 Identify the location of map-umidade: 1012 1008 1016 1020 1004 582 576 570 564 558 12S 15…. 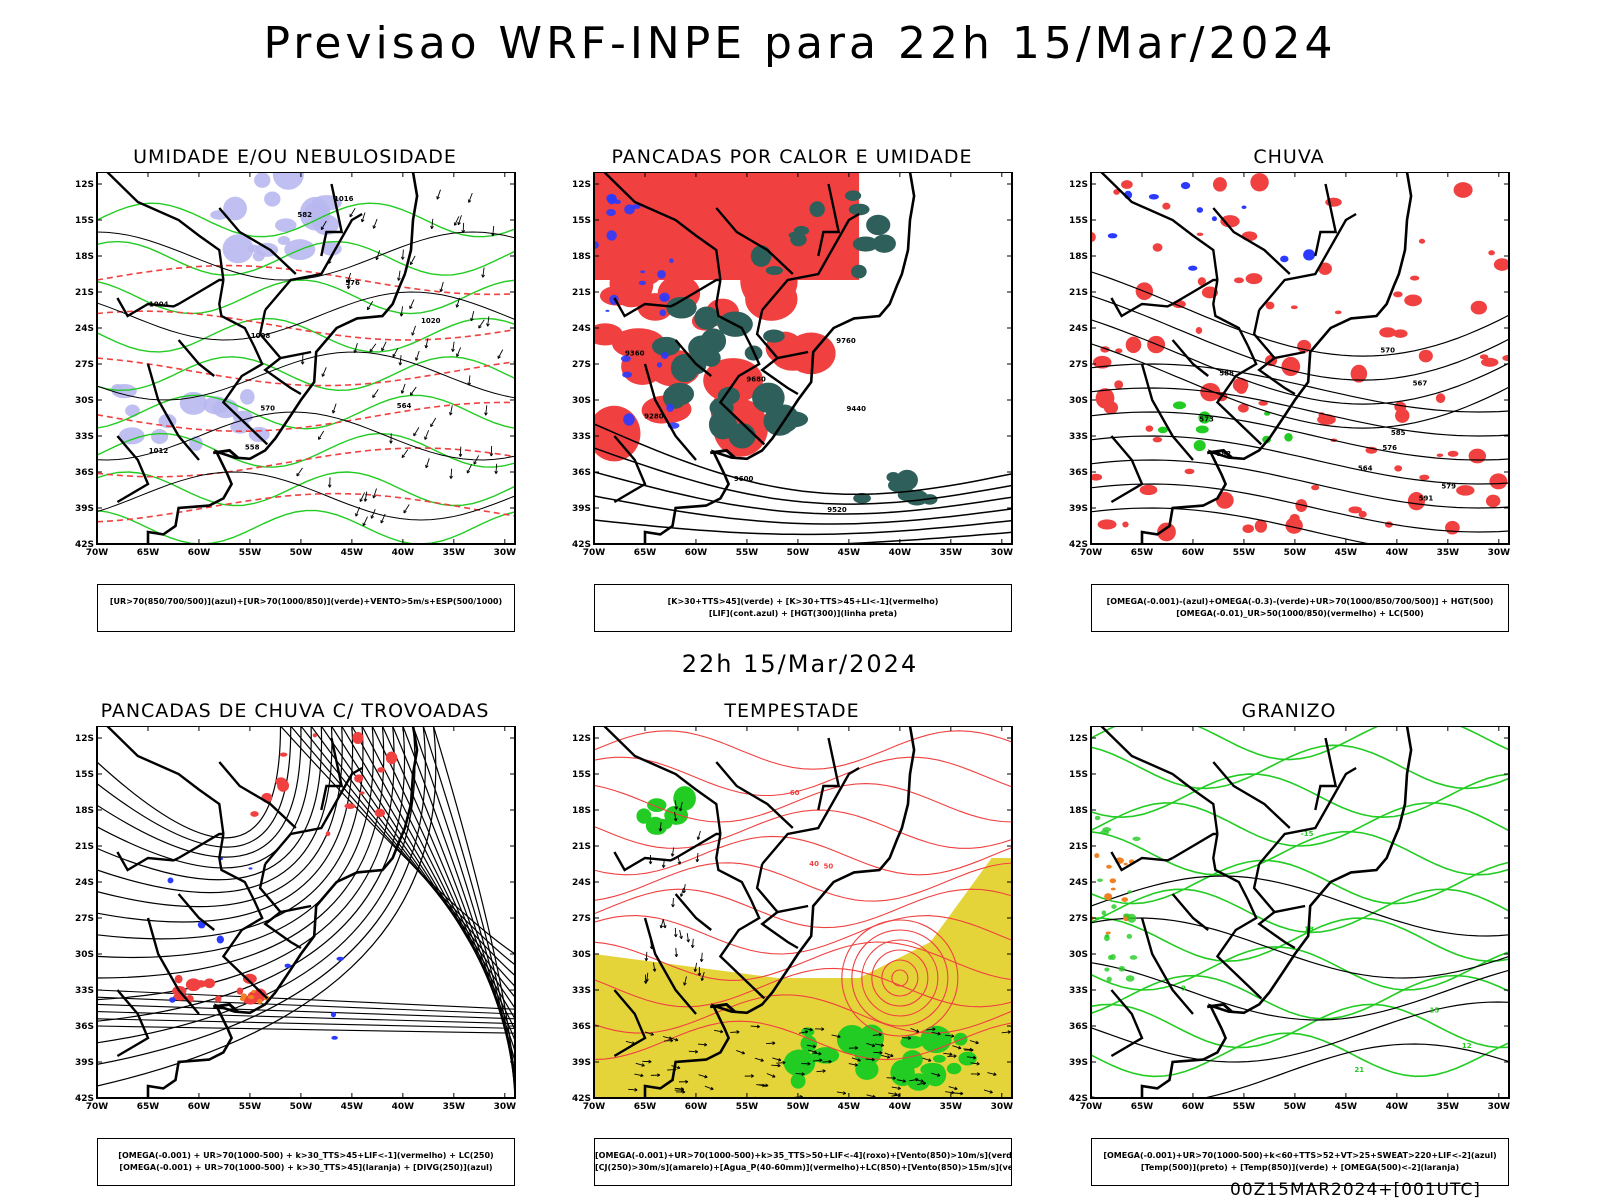
(290, 374).